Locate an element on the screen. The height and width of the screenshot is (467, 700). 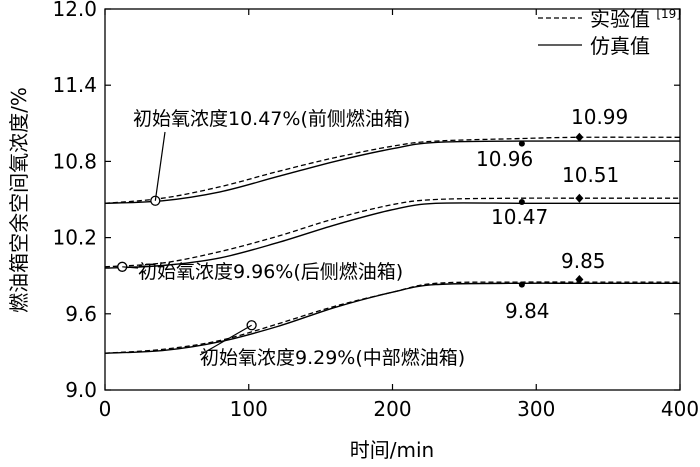
data-label-middle-exp: 9.85 is located at coordinates (583, 261).